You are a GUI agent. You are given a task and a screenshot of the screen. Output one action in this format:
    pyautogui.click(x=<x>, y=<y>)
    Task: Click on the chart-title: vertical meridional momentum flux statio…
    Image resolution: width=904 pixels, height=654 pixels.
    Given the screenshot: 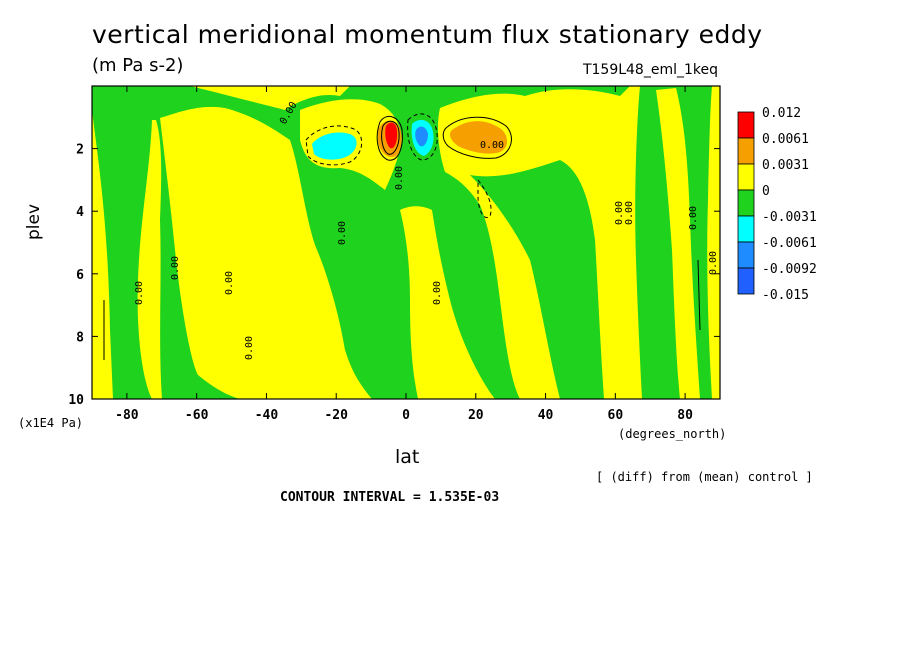 What is the action you would take?
    pyautogui.click(x=427, y=34)
    